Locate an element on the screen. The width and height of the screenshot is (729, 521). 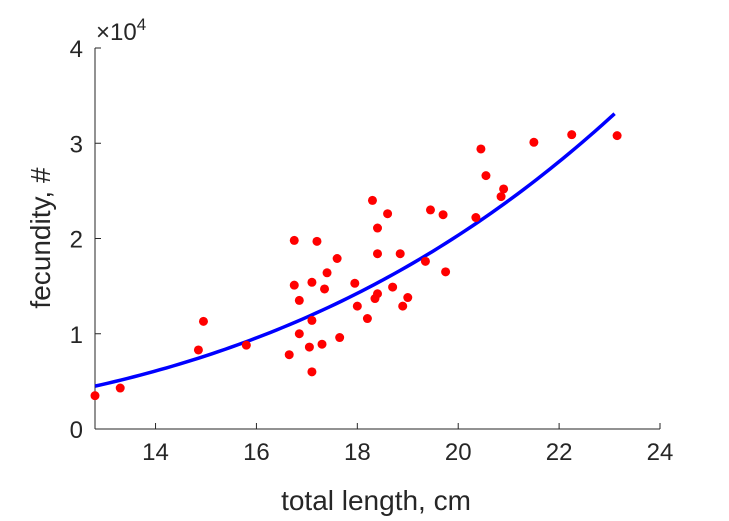
y-tick-label: 4 is located at coordinates (76, 49).